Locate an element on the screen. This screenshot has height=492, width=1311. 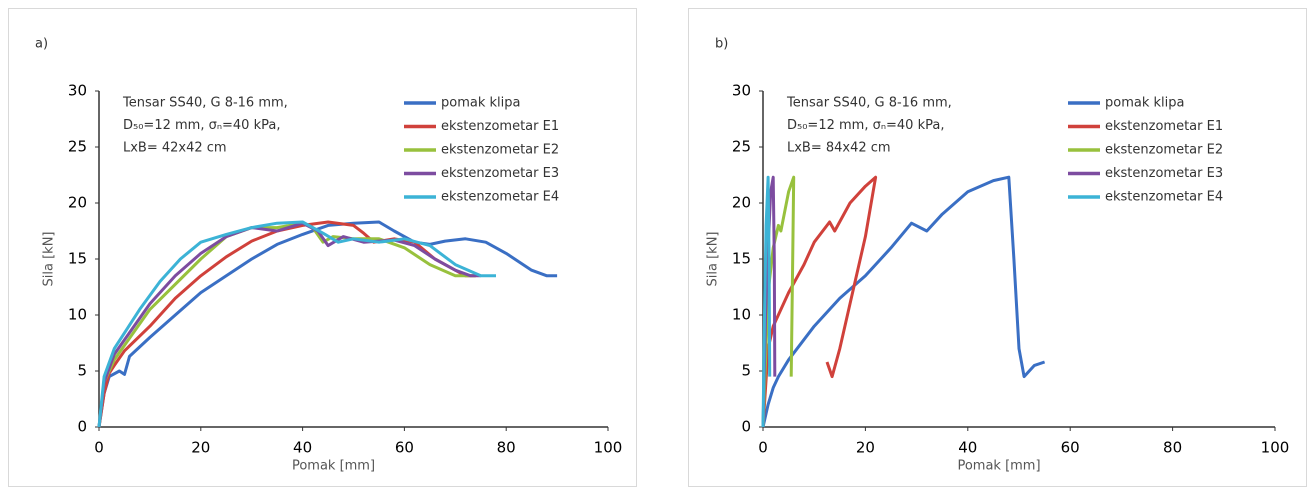
annotation: LxB= 84x42 cm is located at coordinates (839, 148).